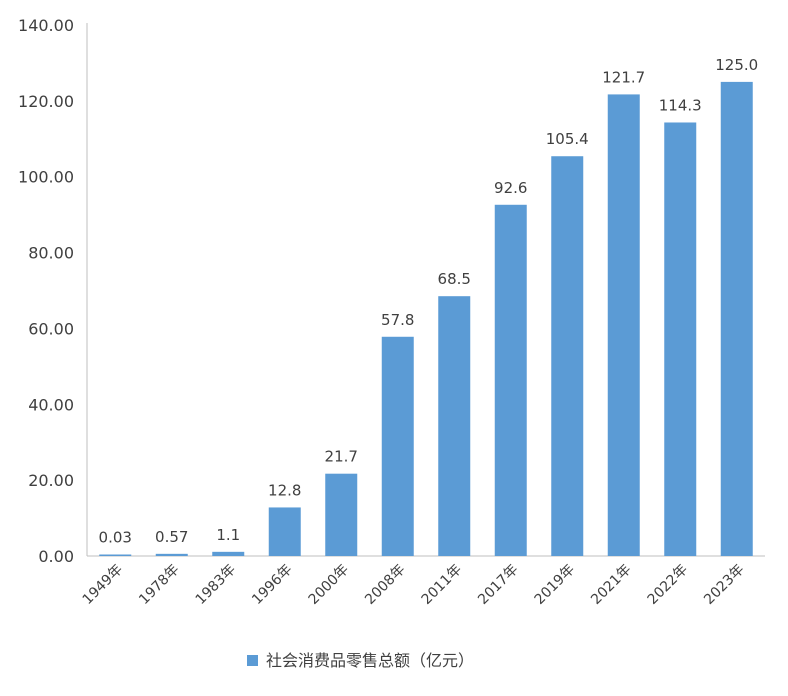 This screenshot has height=696, width=788. Describe the element at coordinates (159, 585) in the screenshot. I see `category-label: 1978年` at that location.